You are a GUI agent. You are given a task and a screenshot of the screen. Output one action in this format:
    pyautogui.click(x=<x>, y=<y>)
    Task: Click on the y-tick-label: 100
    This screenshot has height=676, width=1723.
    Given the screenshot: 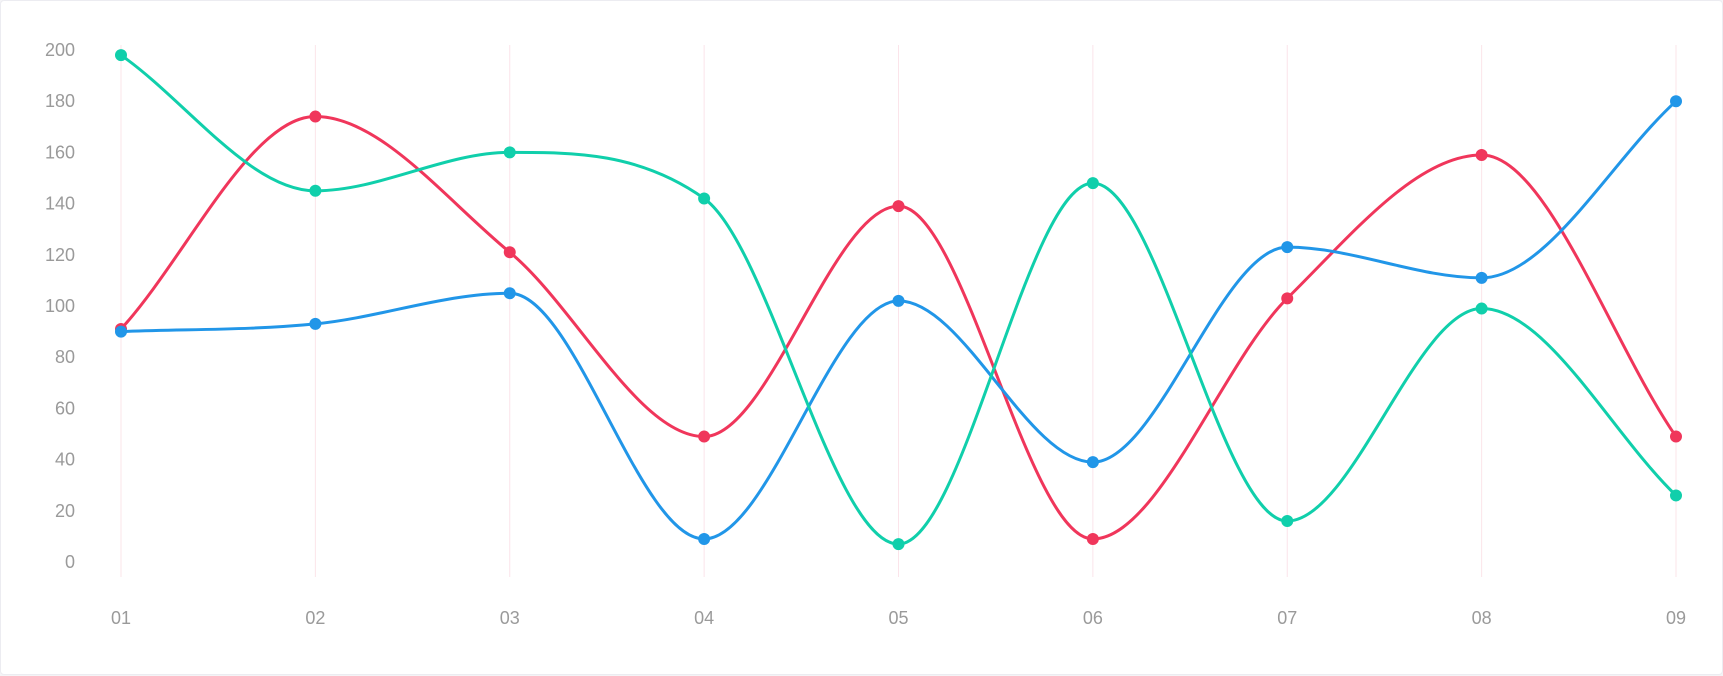 What is the action you would take?
    pyautogui.click(x=60, y=306)
    